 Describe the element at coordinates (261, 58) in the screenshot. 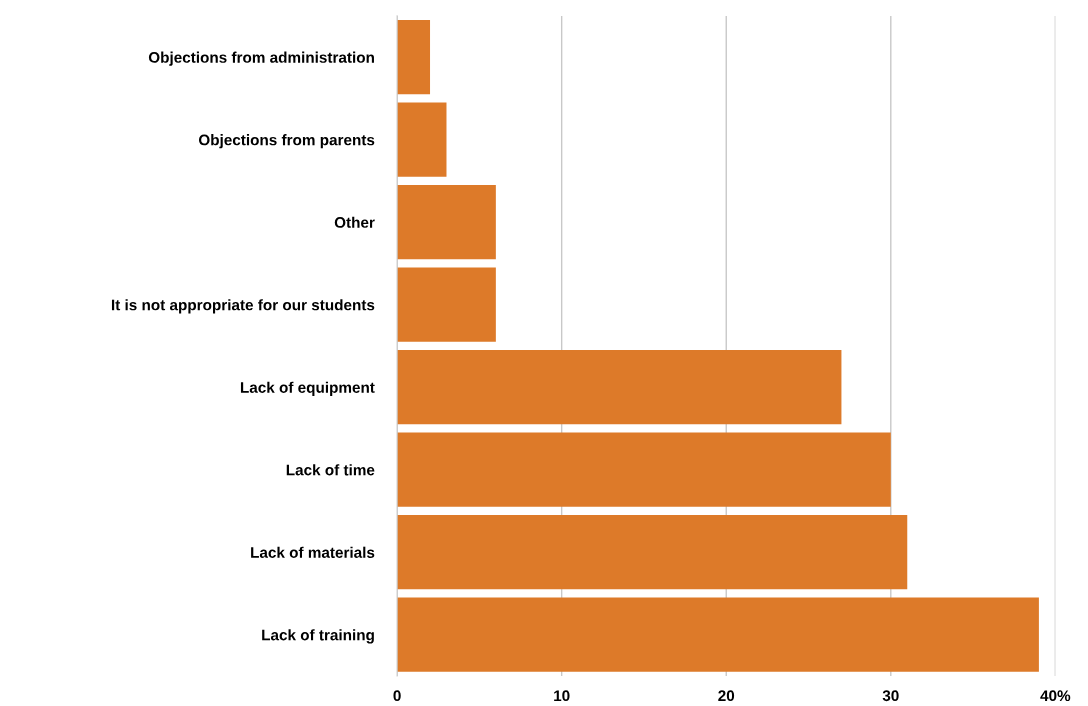

I see `y-tick-label: Objections from administration` at that location.